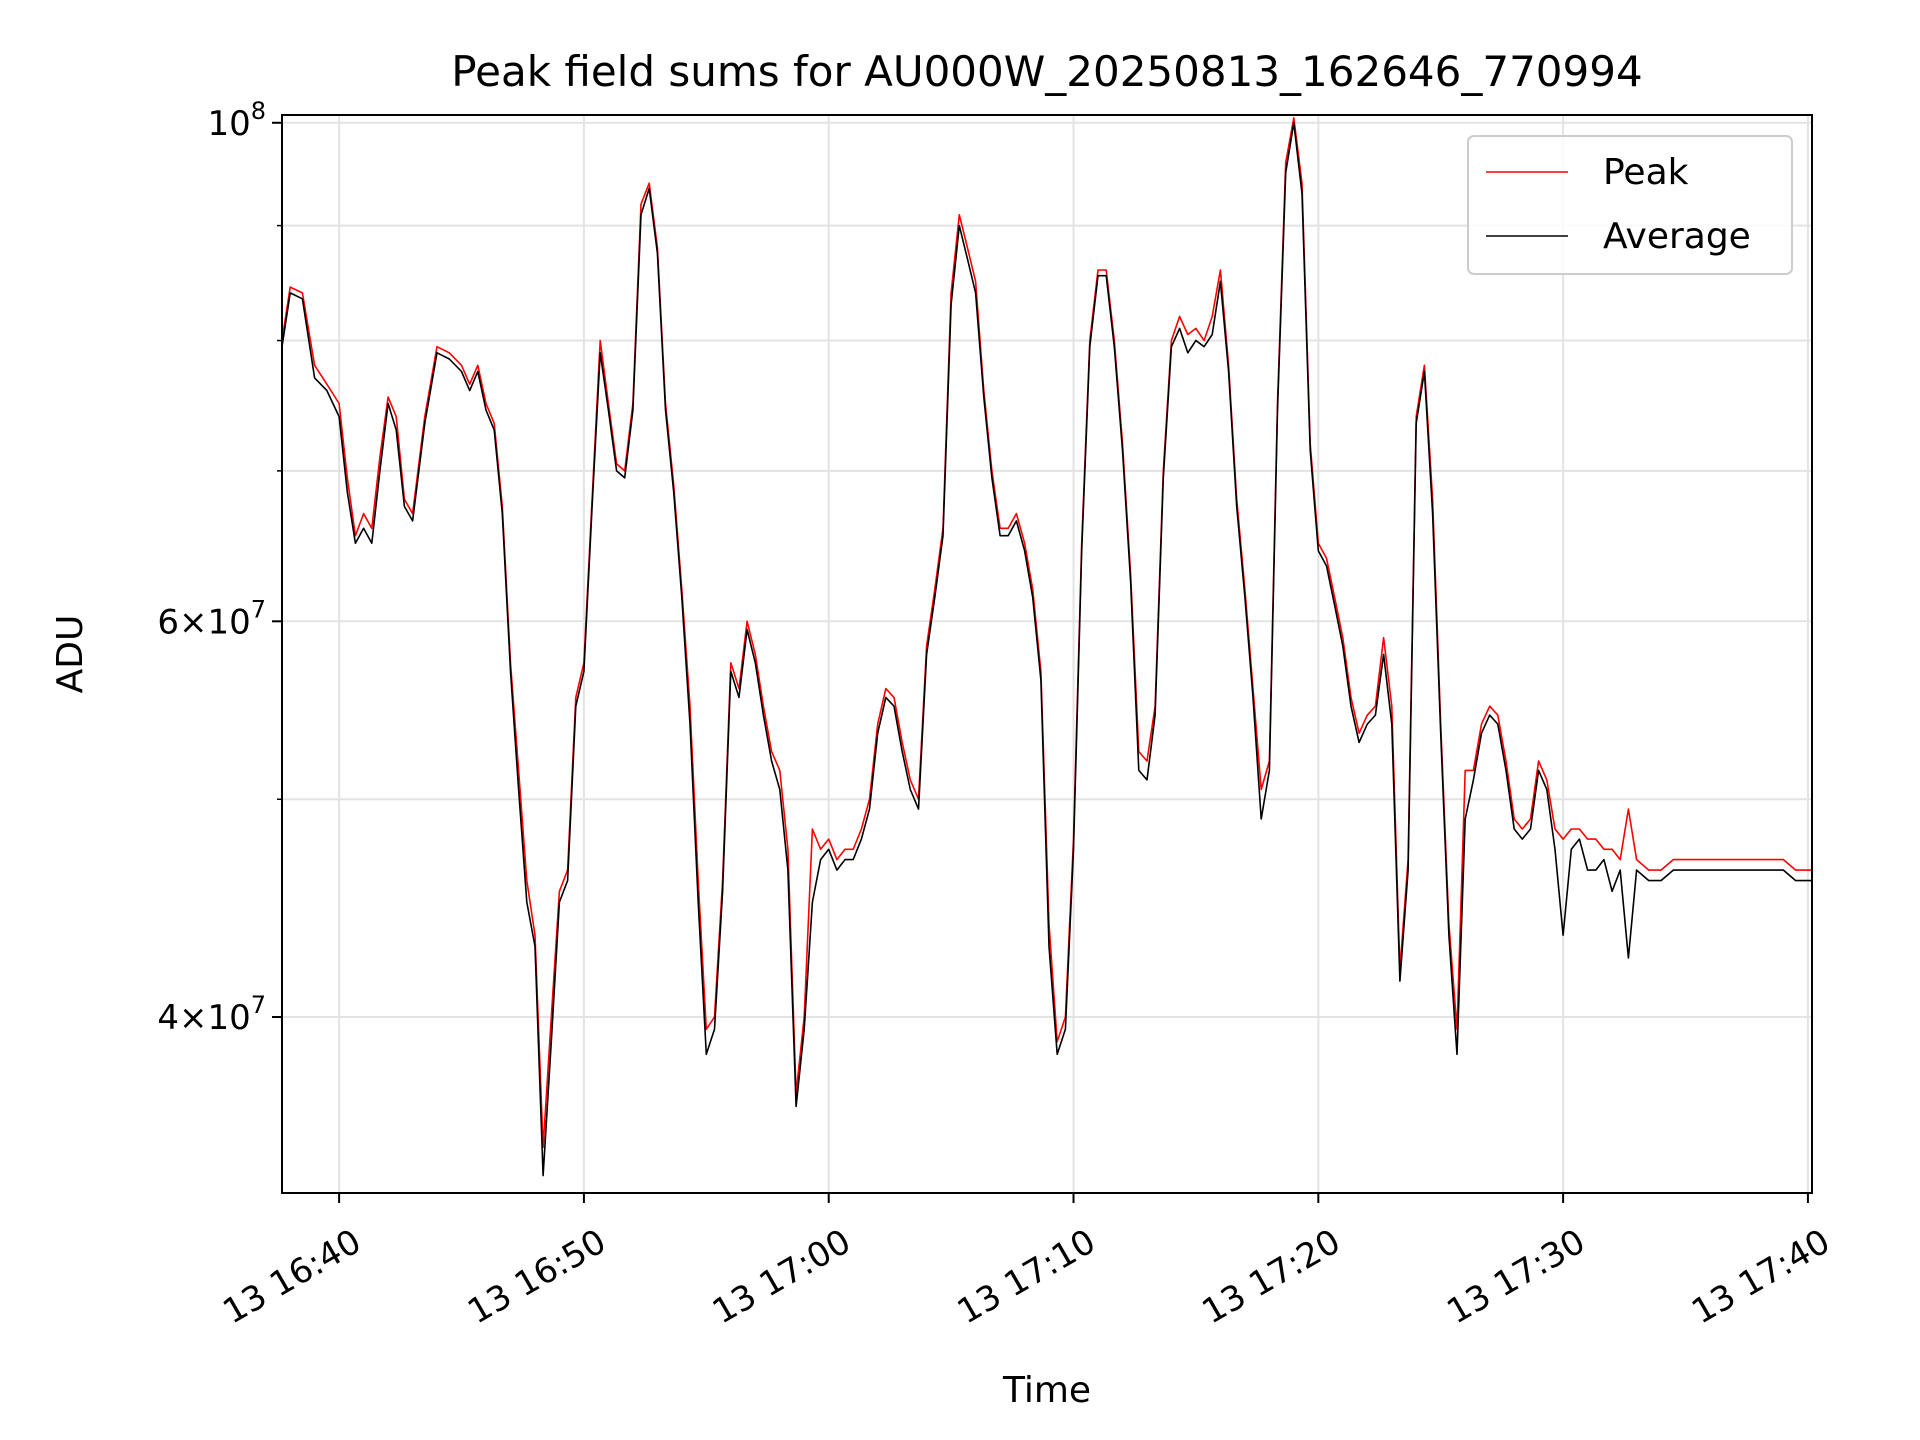 The height and width of the screenshot is (1440, 1920). Describe the element at coordinates (1677, 236) in the screenshot. I see `legend-label-average: Average` at that location.